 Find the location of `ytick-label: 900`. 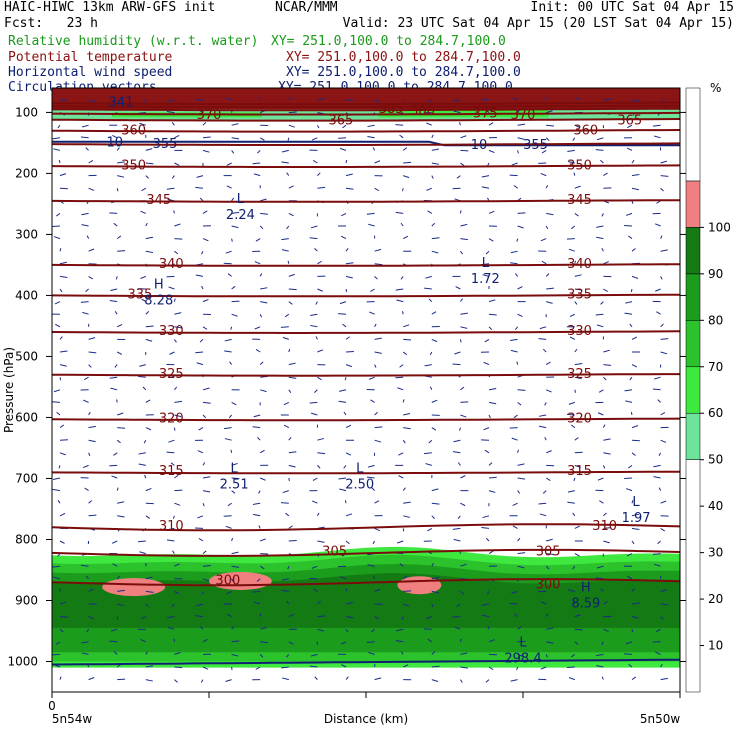

ytick-label: 900 is located at coordinates (26, 600).